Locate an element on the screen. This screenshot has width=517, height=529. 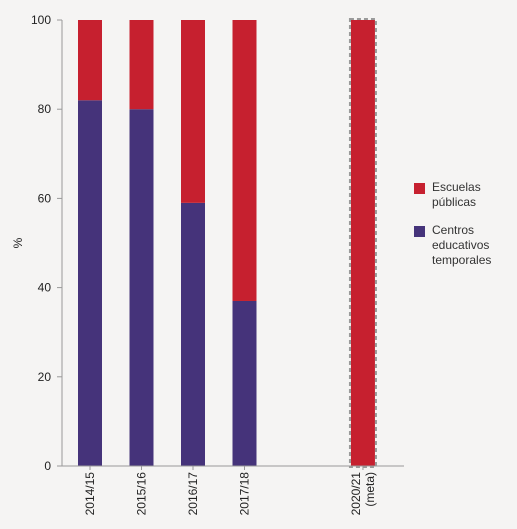
bar-escuelas-públicas-2017-18 is located at coordinates (244, 160).